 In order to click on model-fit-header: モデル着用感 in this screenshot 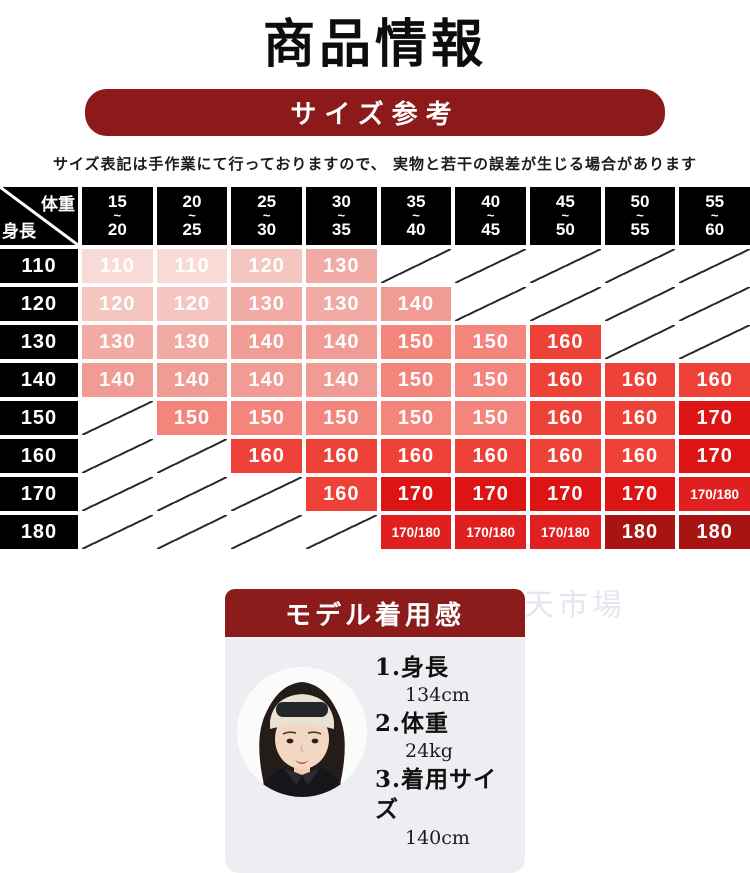, I will do `click(375, 613)`.